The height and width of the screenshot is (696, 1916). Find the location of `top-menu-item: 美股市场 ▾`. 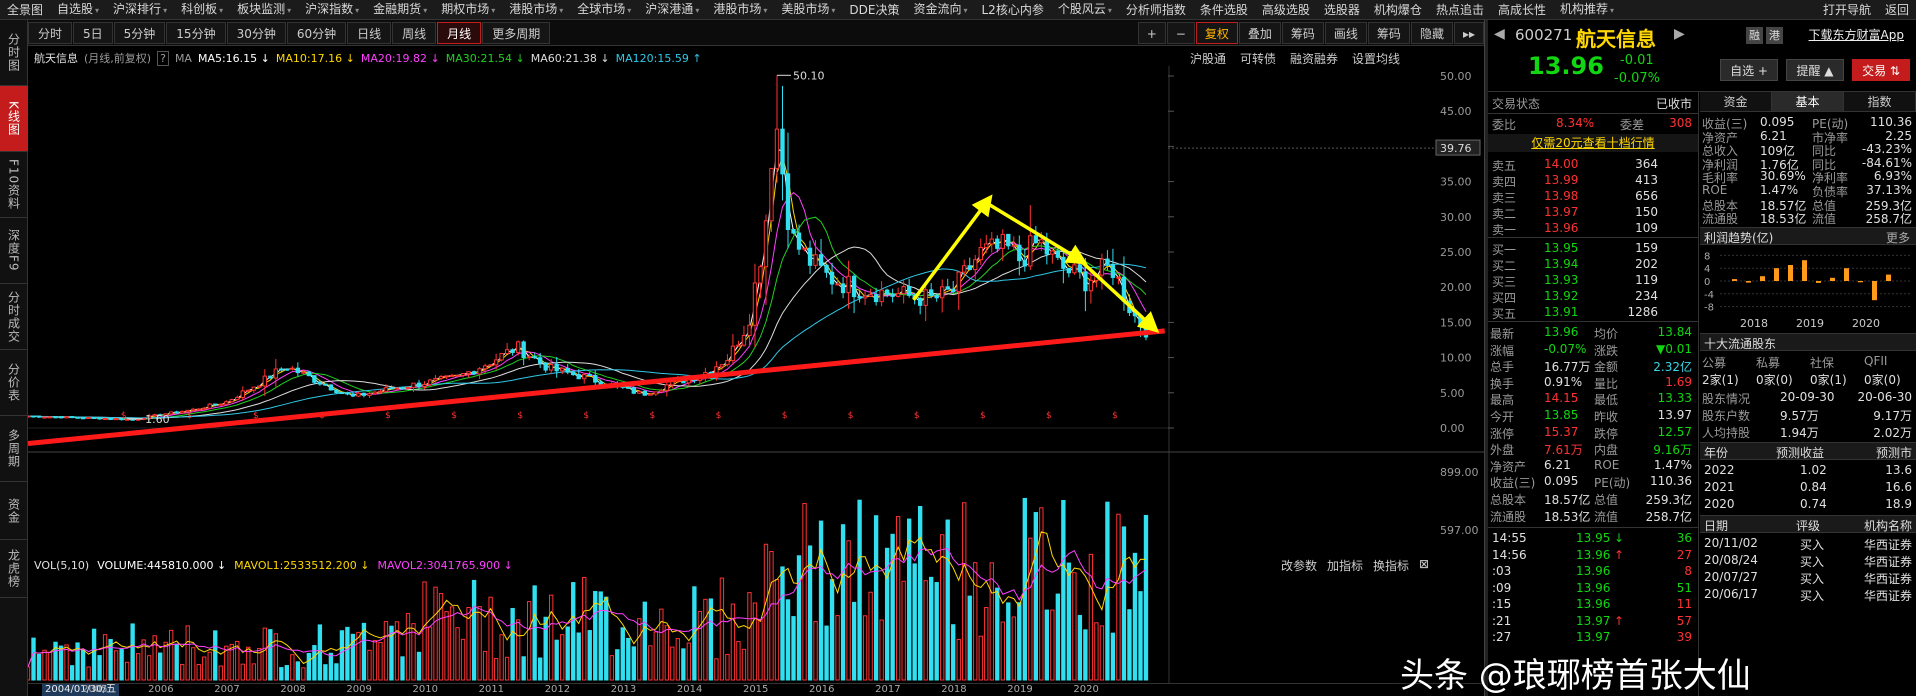

top-menu-item: 美股市场 ▾ is located at coordinates (808, 10).